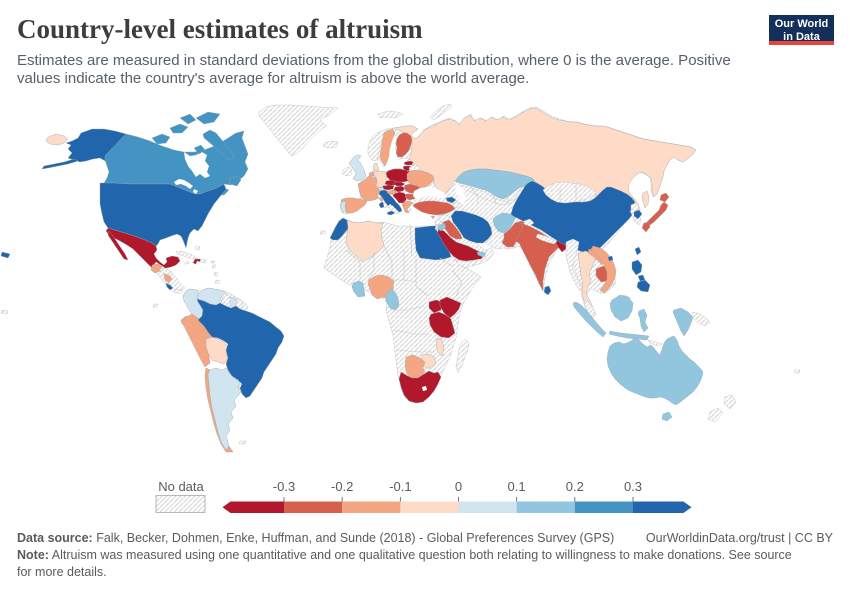 The width and height of the screenshot is (850, 600). What do you see at coordinates (400, 486) in the screenshot?
I see `svg-text: -0.1` at bounding box center [400, 486].